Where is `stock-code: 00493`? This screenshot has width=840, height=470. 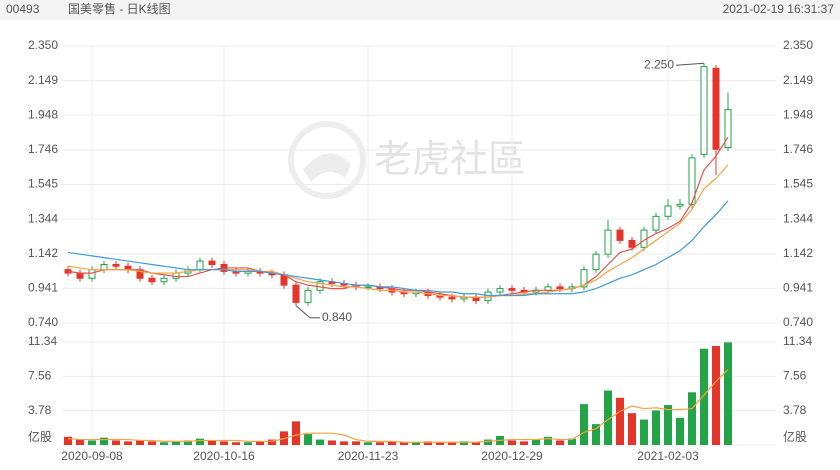 stock-code: 00493 is located at coordinates (23, 9).